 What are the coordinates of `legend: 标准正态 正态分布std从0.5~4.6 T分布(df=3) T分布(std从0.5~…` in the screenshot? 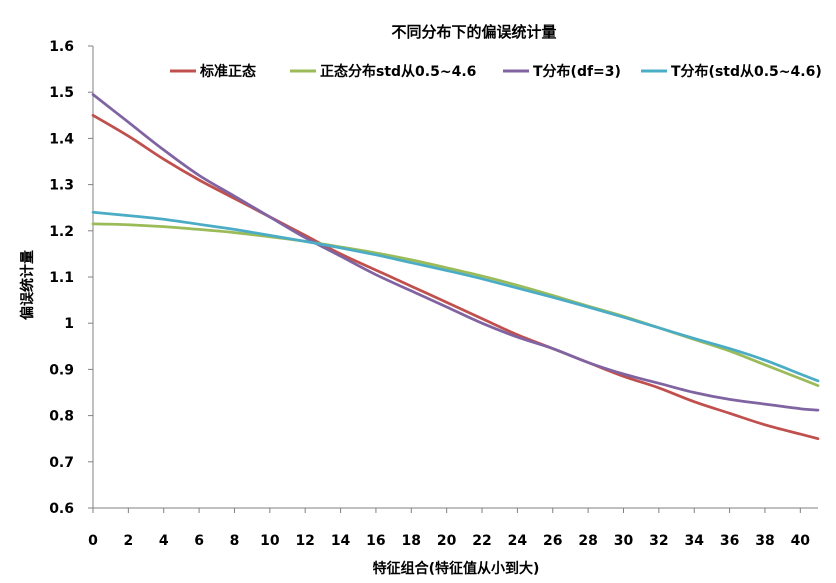 It's located at (496, 71).